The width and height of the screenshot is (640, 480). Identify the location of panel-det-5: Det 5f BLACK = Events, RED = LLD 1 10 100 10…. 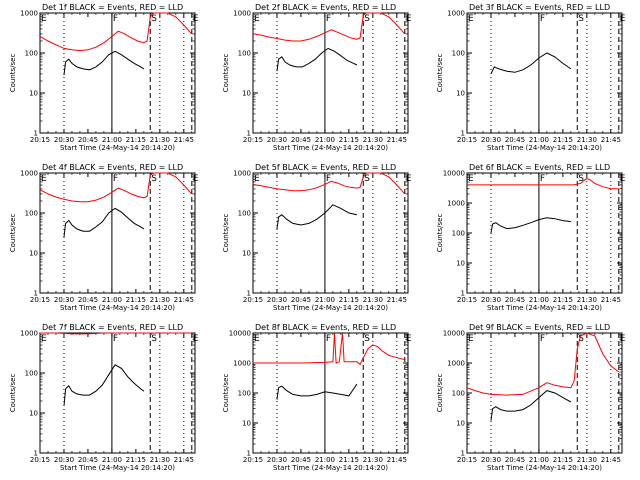
(317, 237).